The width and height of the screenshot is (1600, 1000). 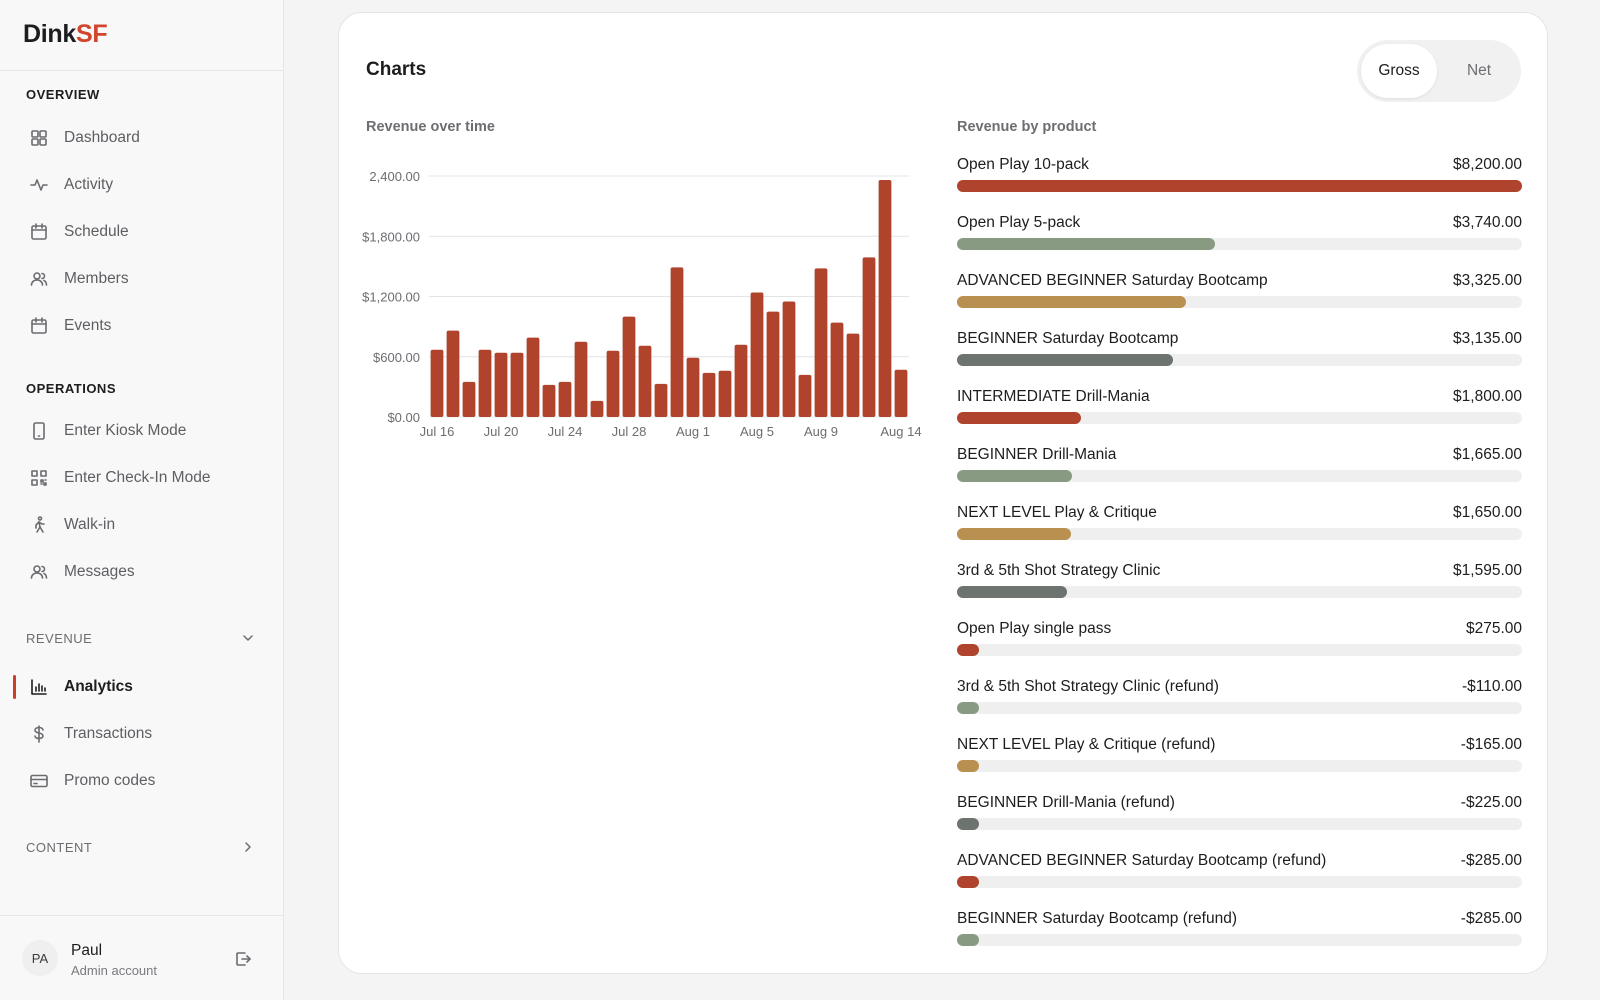 What do you see at coordinates (396, 357) in the screenshot?
I see `y-tick-label: $600.00` at bounding box center [396, 357].